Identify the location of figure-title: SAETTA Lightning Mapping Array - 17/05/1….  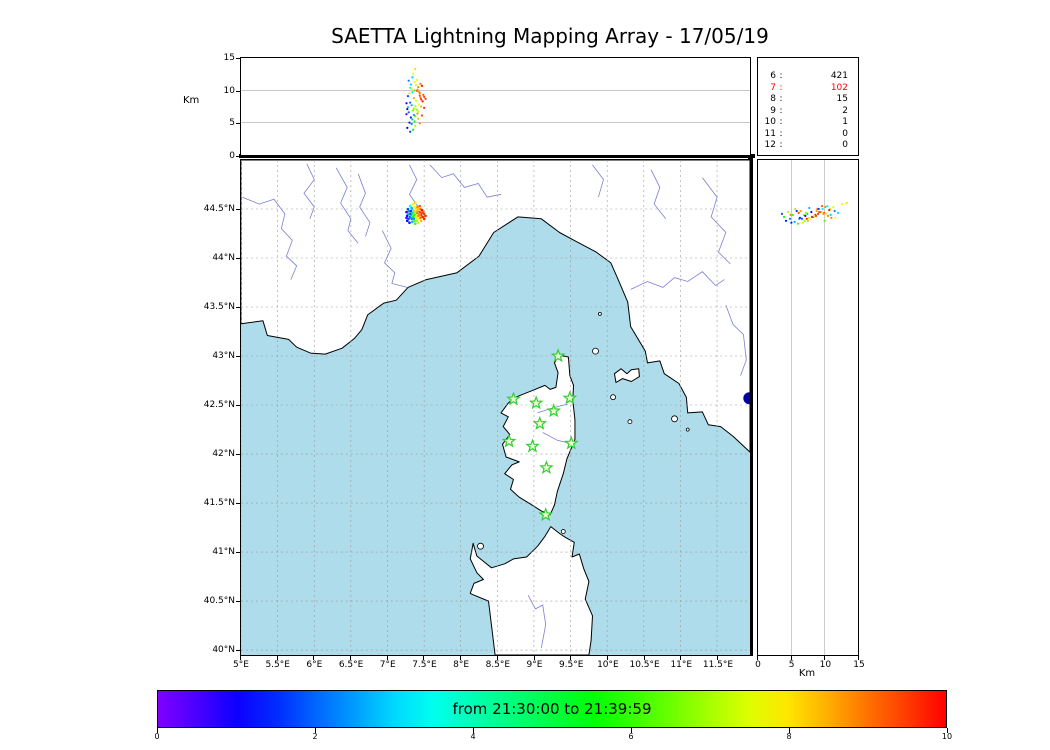
(550, 36).